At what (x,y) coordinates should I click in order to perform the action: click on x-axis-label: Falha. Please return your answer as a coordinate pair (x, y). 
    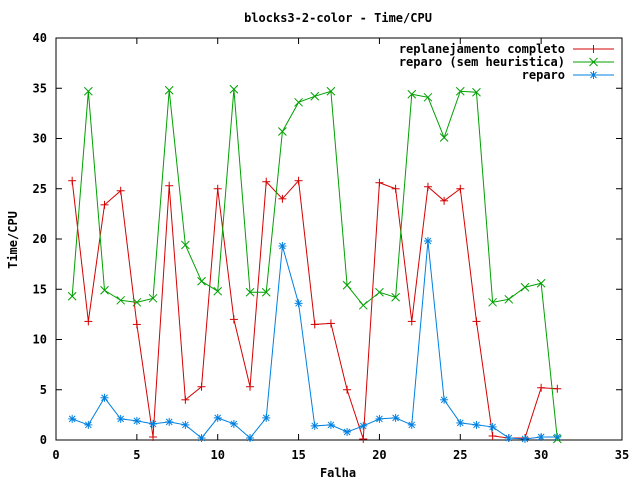
    Looking at the image, I should click on (338, 473).